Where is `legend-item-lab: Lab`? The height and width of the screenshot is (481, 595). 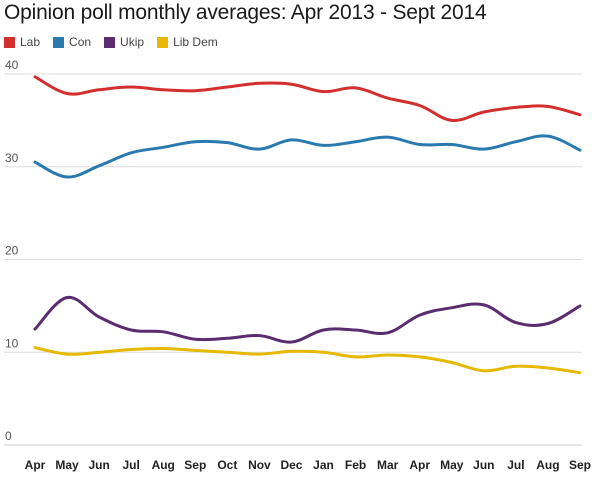
legend-item-lab: Lab is located at coordinates (22, 42).